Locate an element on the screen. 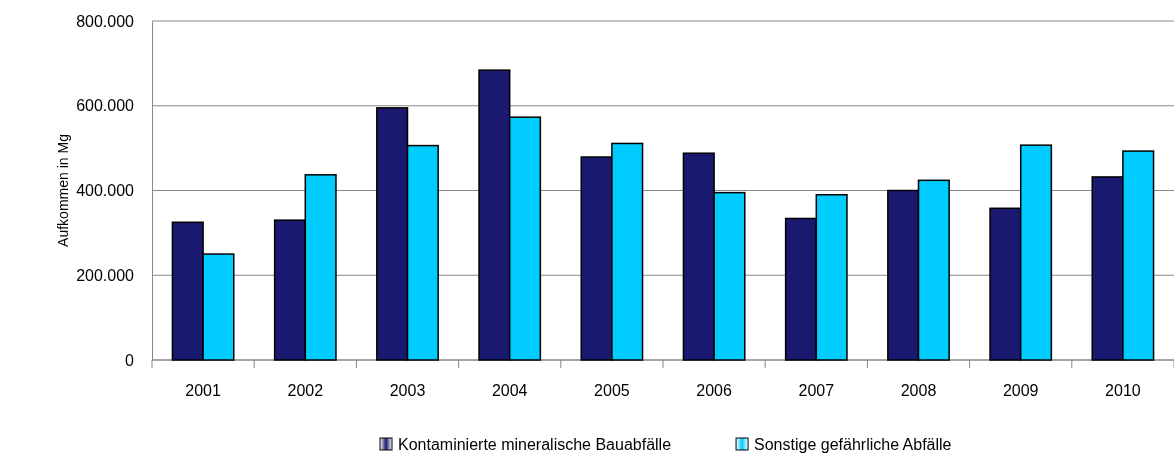 Image resolution: width=1174 pixels, height=470 pixels. x-tick-label: 2005 is located at coordinates (612, 390).